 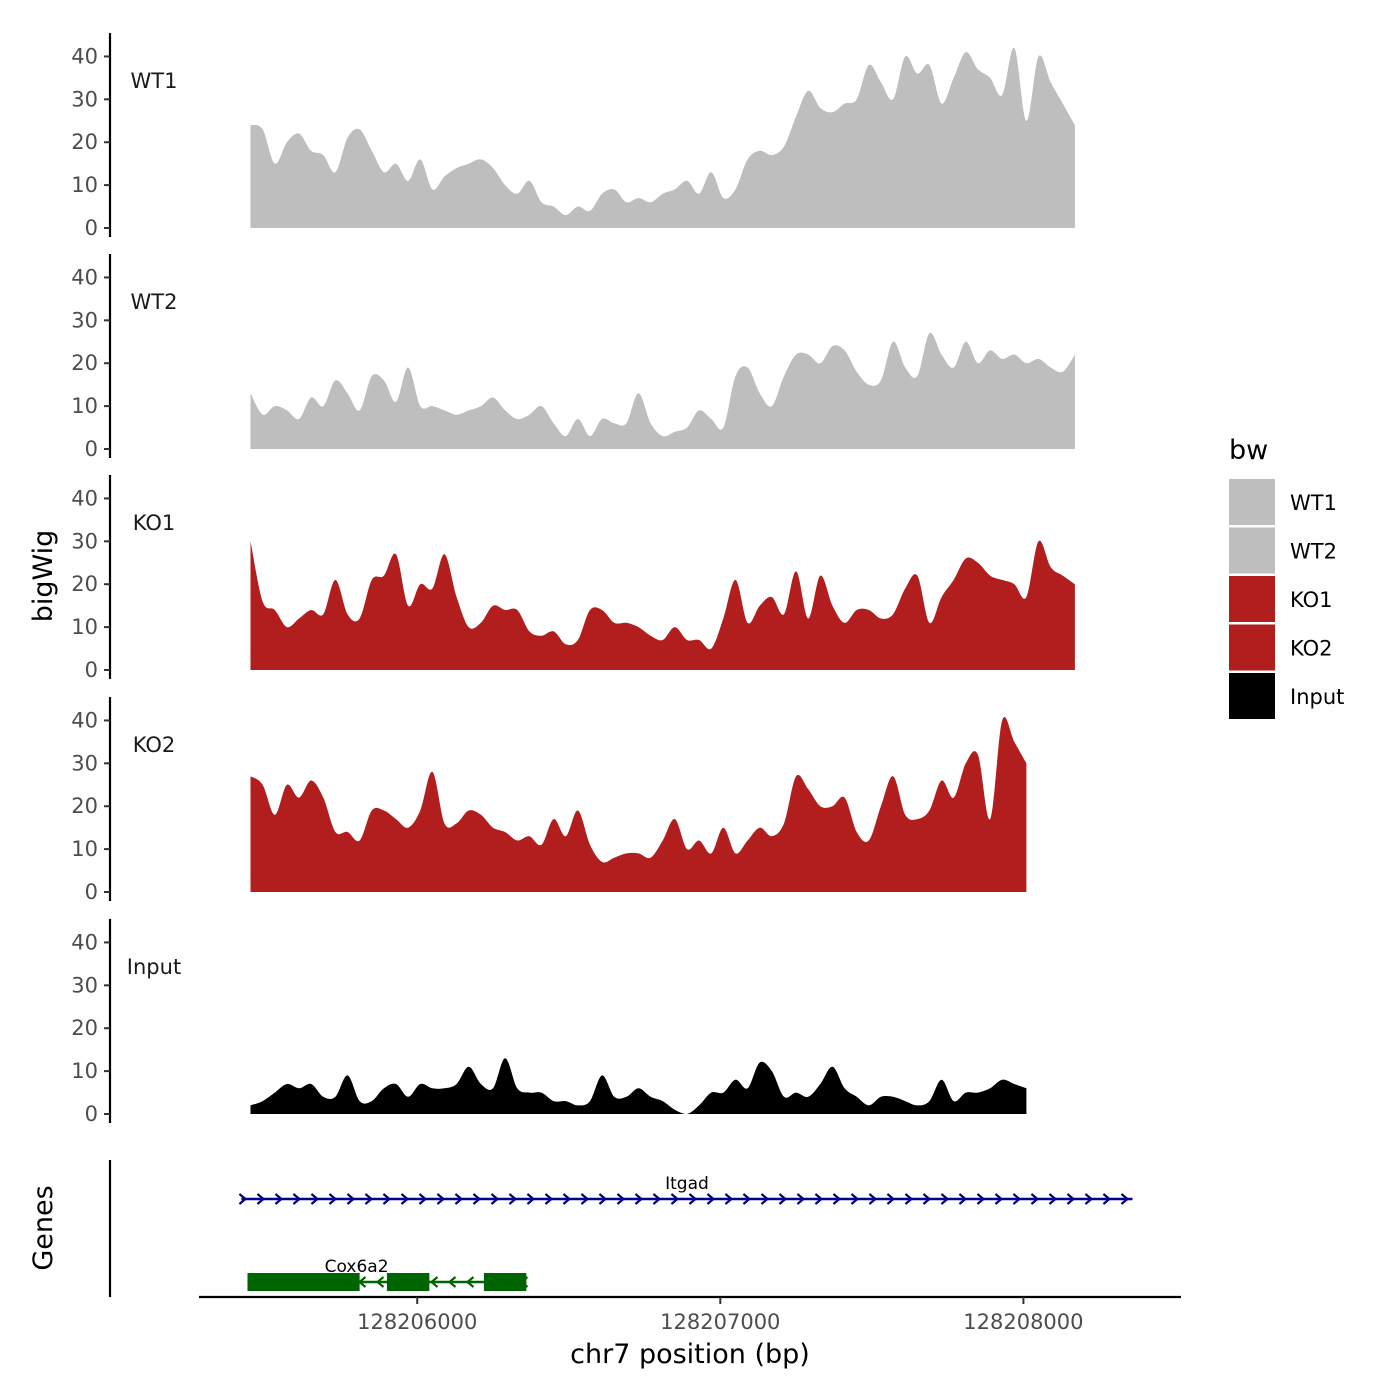 I want to click on legend-label: KO2, so click(x=1311, y=649).